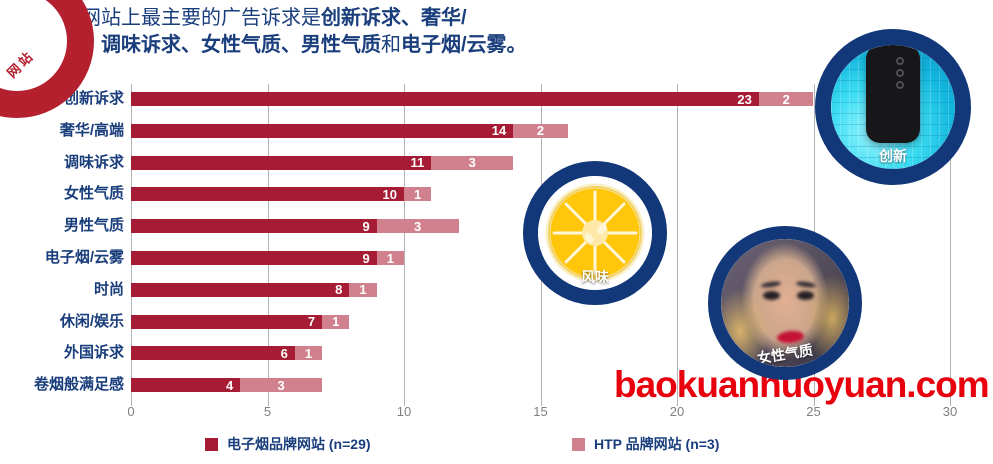 The width and height of the screenshot is (993, 464). Describe the element at coordinates (181, 18) in the screenshot. I see `title-text: 品牌网站上最主要的广告诉求是` at that location.